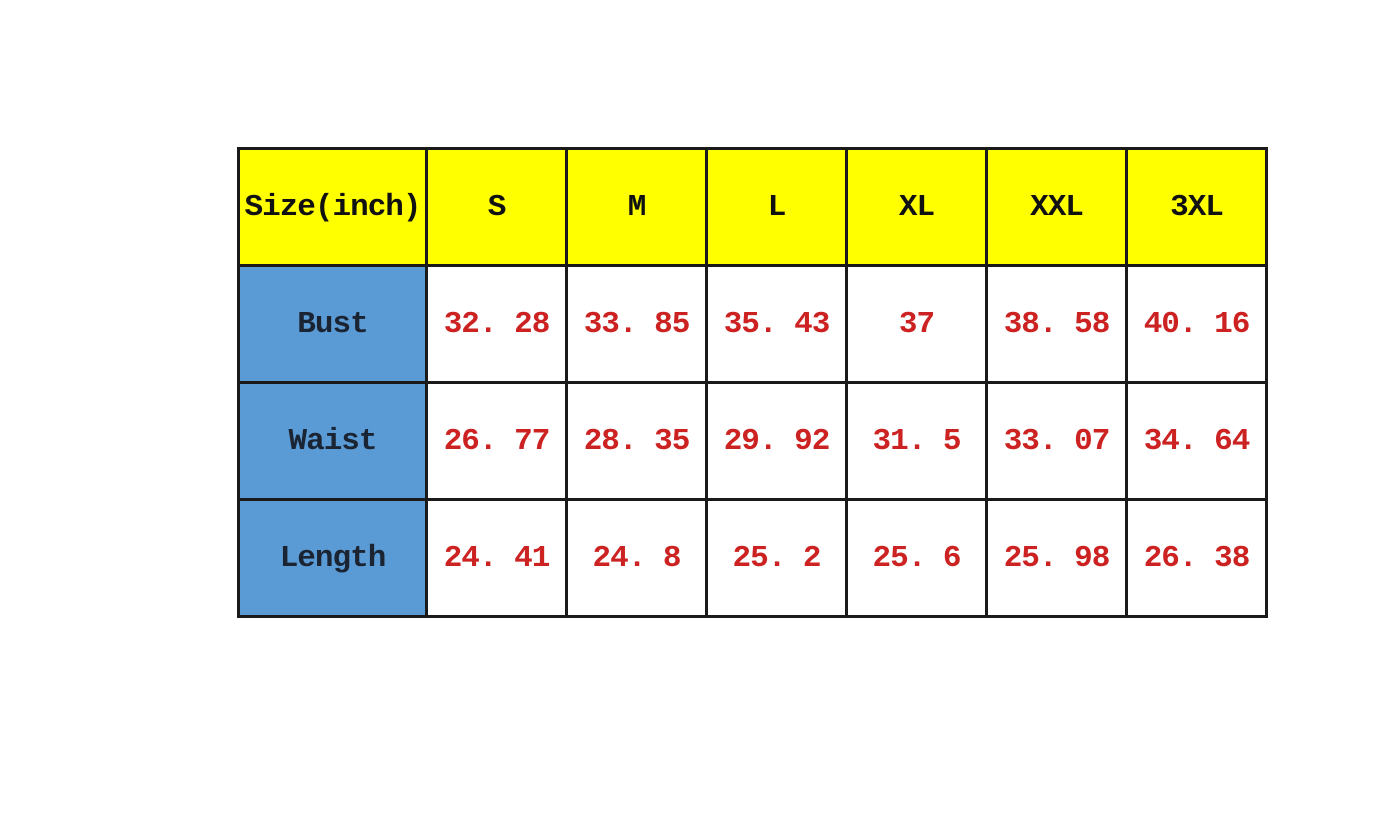 Image resolution: width=1400 pixels, height=840 pixels. I want to click on value-cell-bust-l: 35. 43, so click(776, 324).